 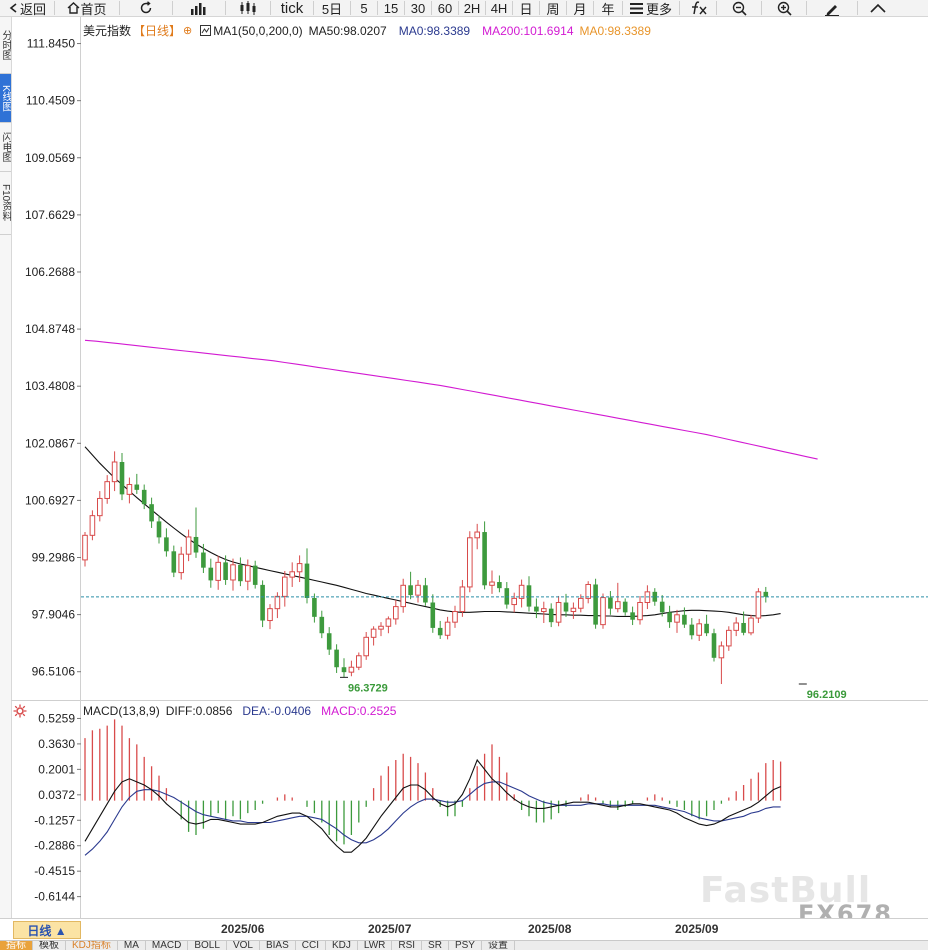 I want to click on indicators-button, so click(x=199, y=8).